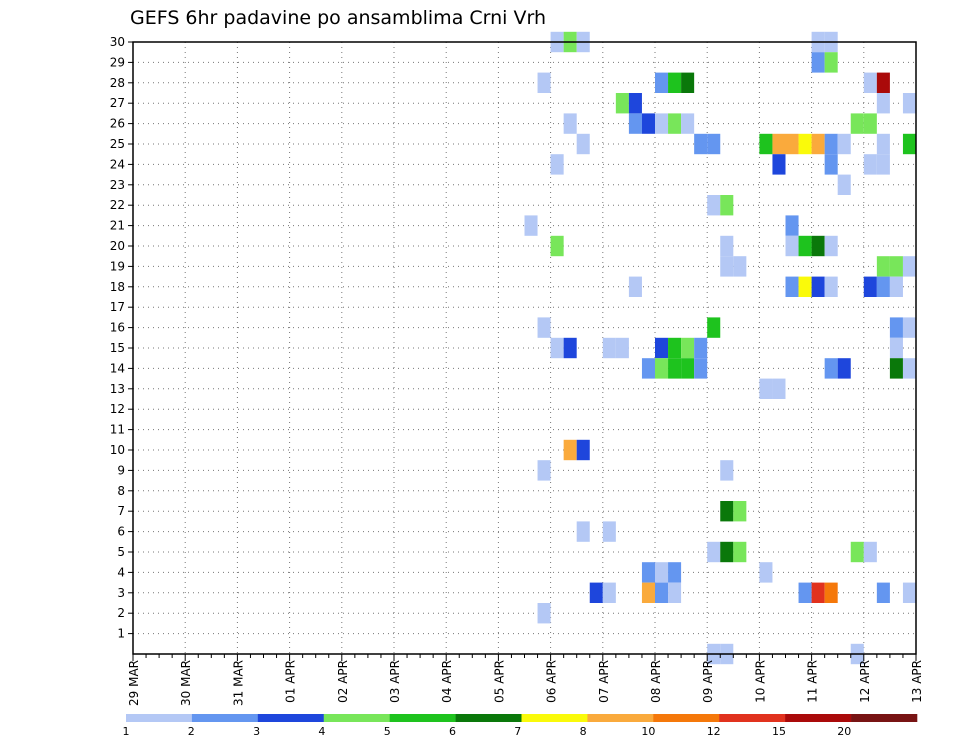 This screenshot has height=742, width=960. Describe the element at coordinates (648, 731) in the screenshot. I see `colorbar-label: 10` at that location.